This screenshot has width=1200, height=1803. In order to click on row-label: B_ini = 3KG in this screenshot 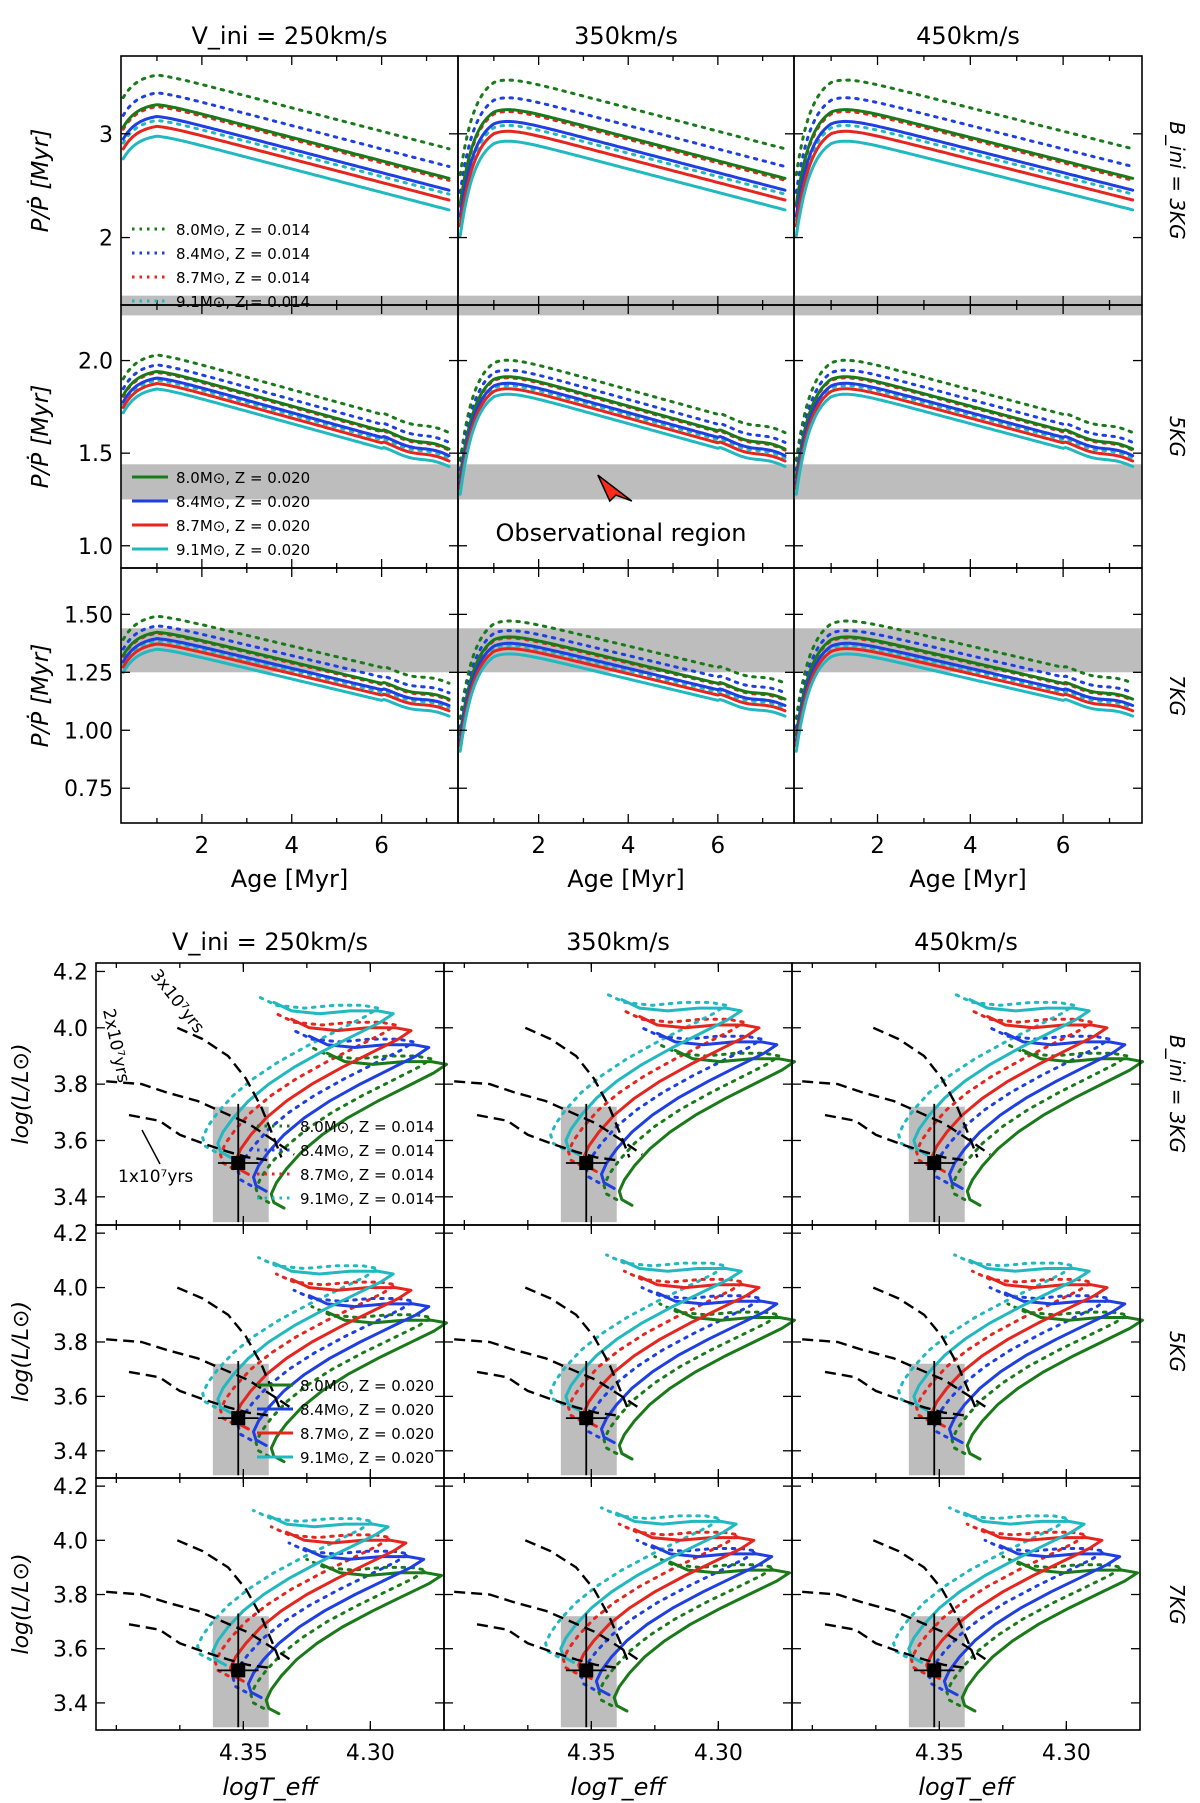, I will do `click(1177, 1094)`.